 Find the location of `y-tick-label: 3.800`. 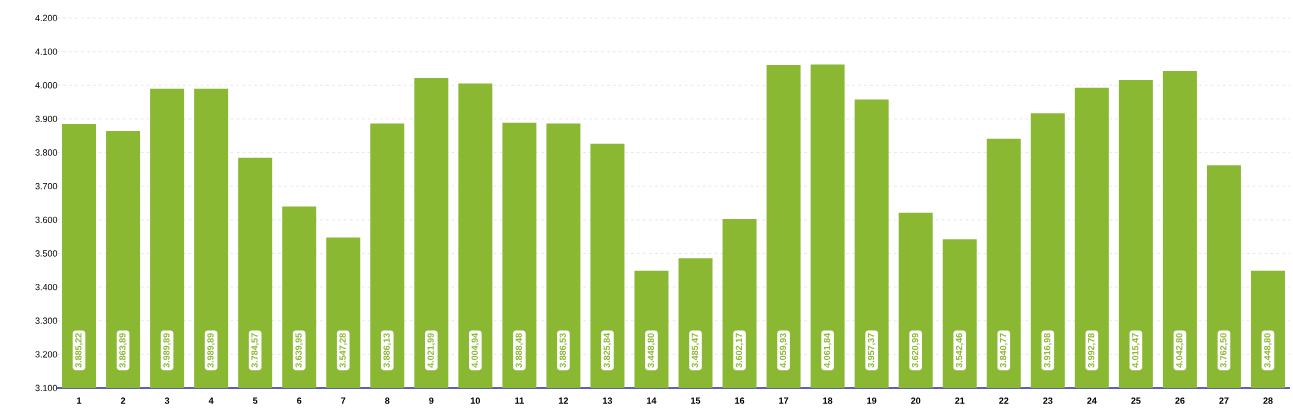

y-tick-label: 3.800 is located at coordinates (46, 152).